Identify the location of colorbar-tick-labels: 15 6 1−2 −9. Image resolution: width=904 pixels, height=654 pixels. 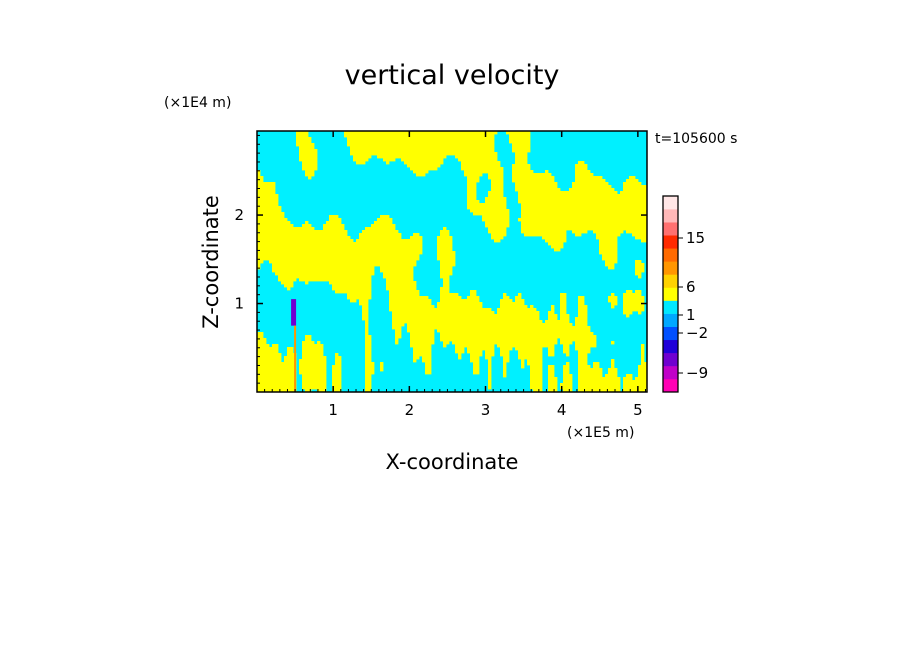
(693, 305).